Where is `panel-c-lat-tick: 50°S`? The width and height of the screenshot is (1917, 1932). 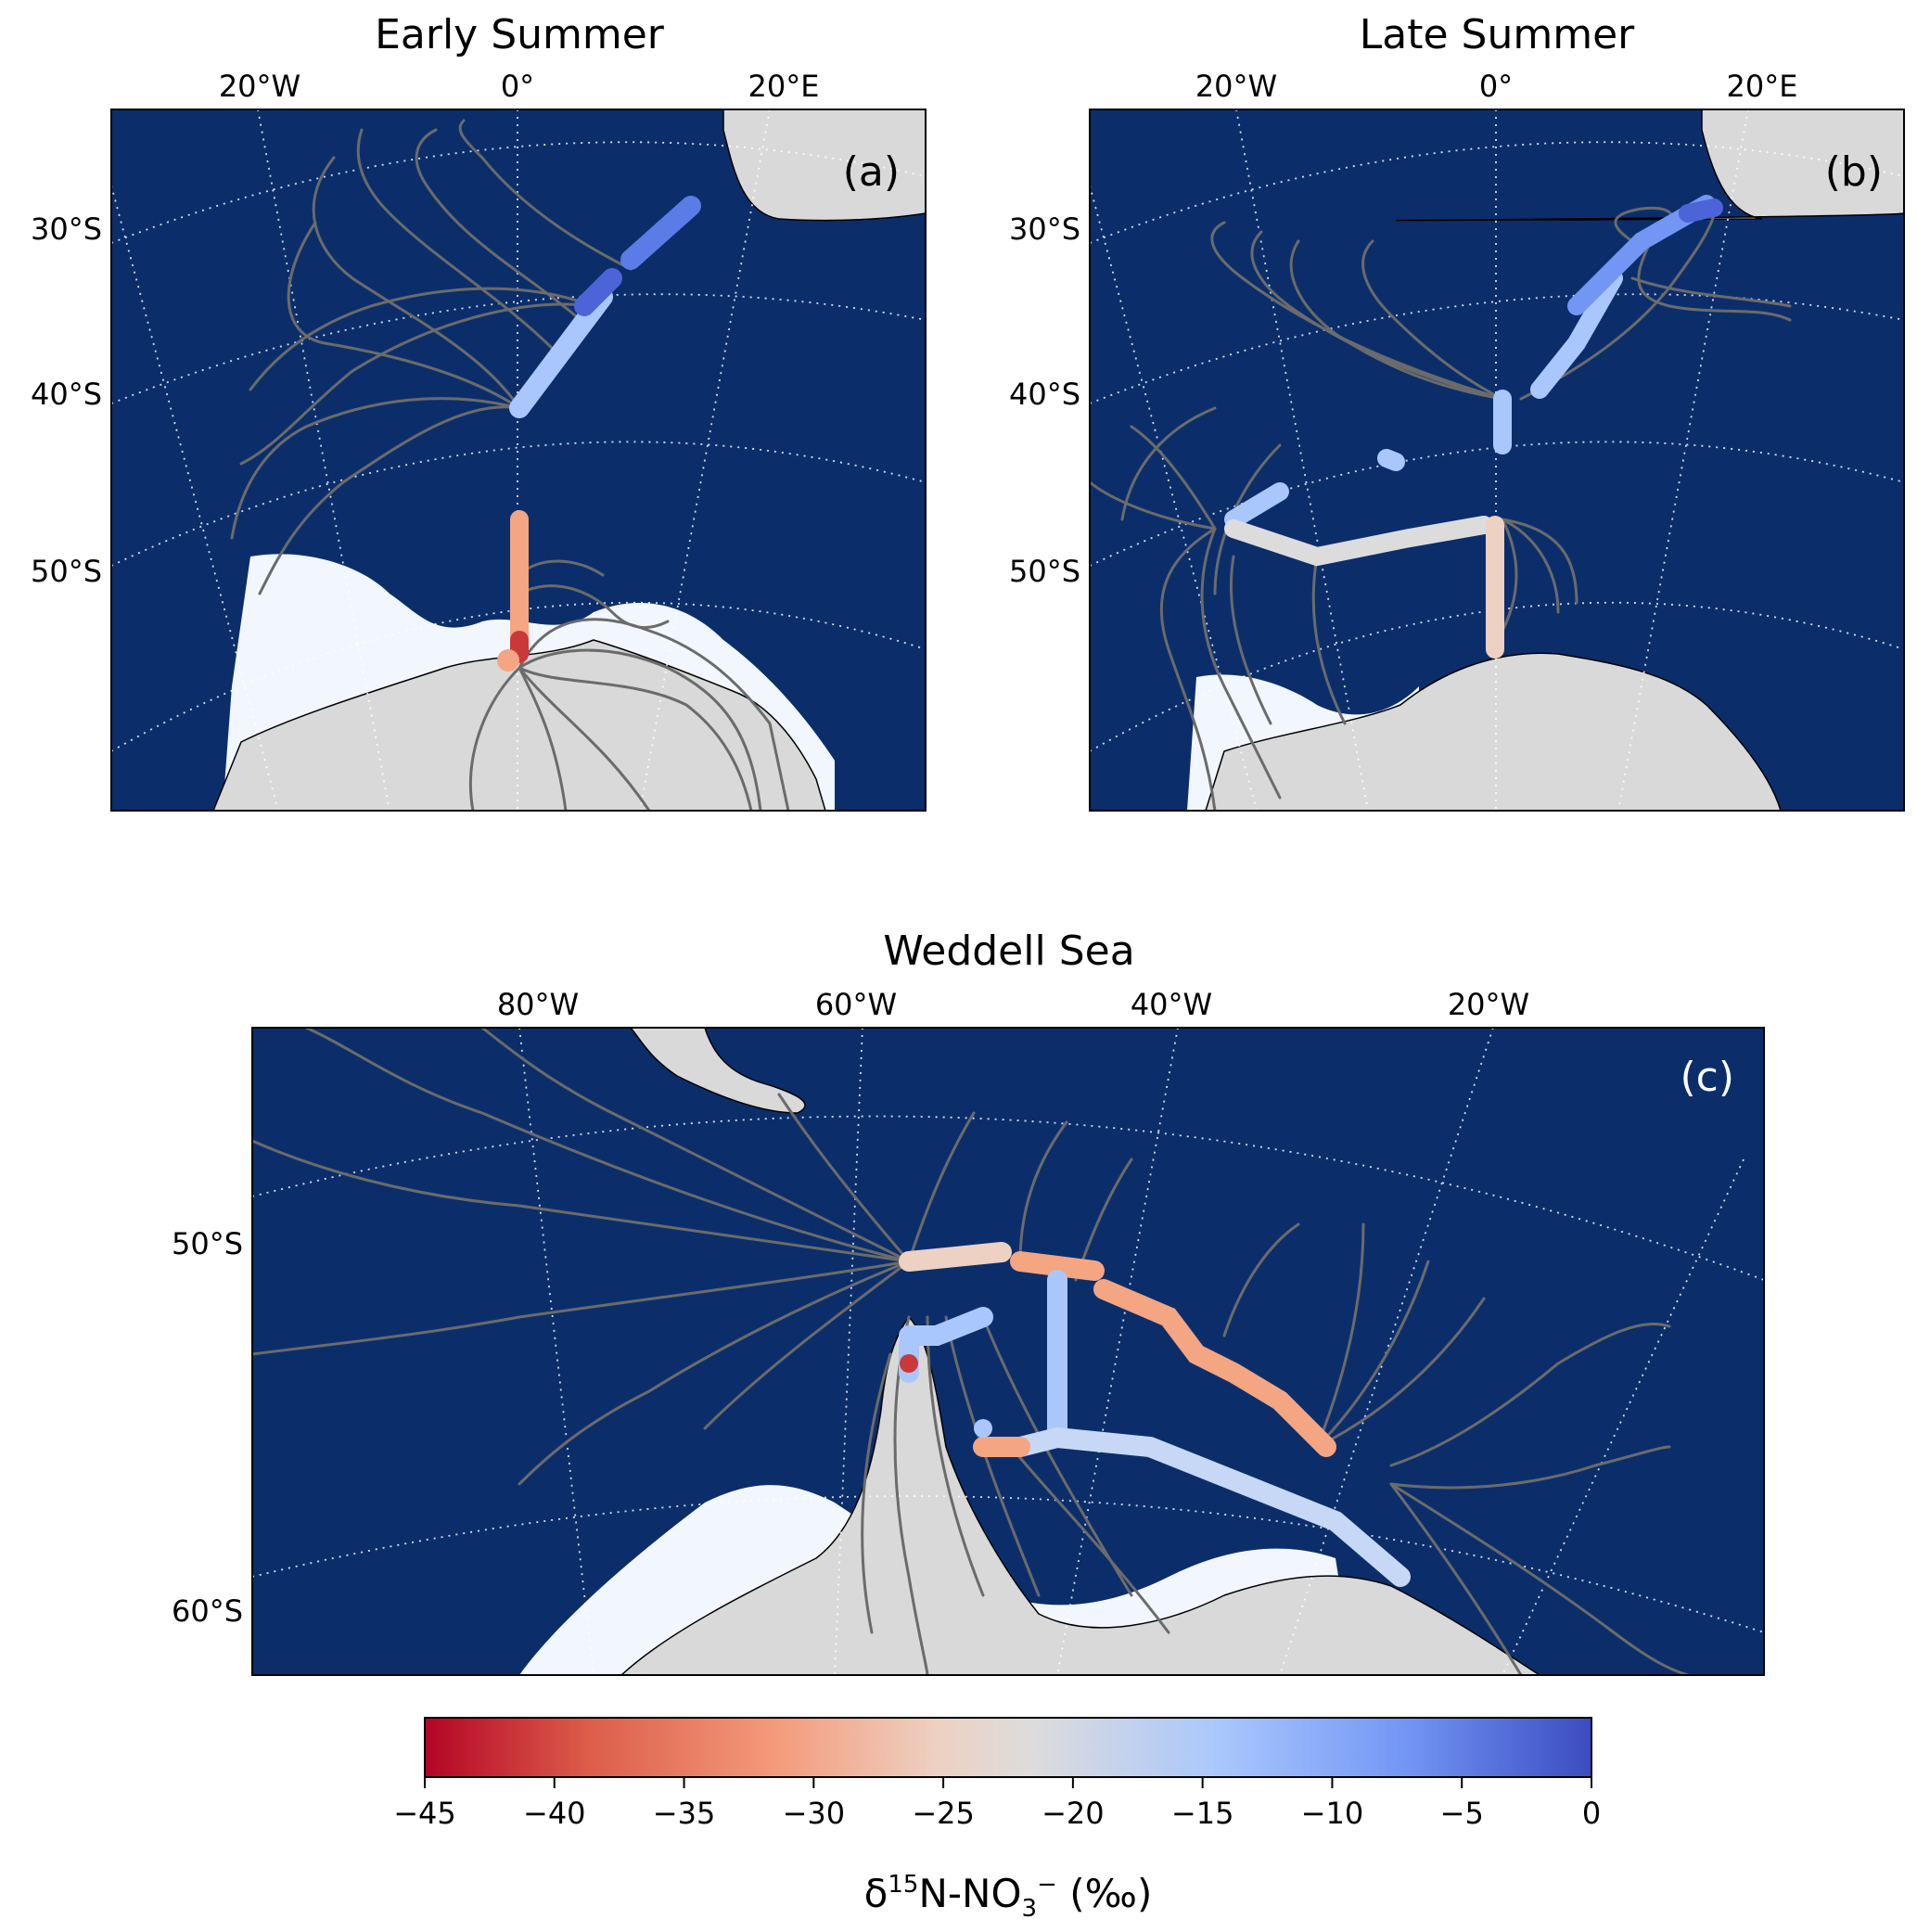
panel-c-lat-tick: 50°S is located at coordinates (207, 1243).